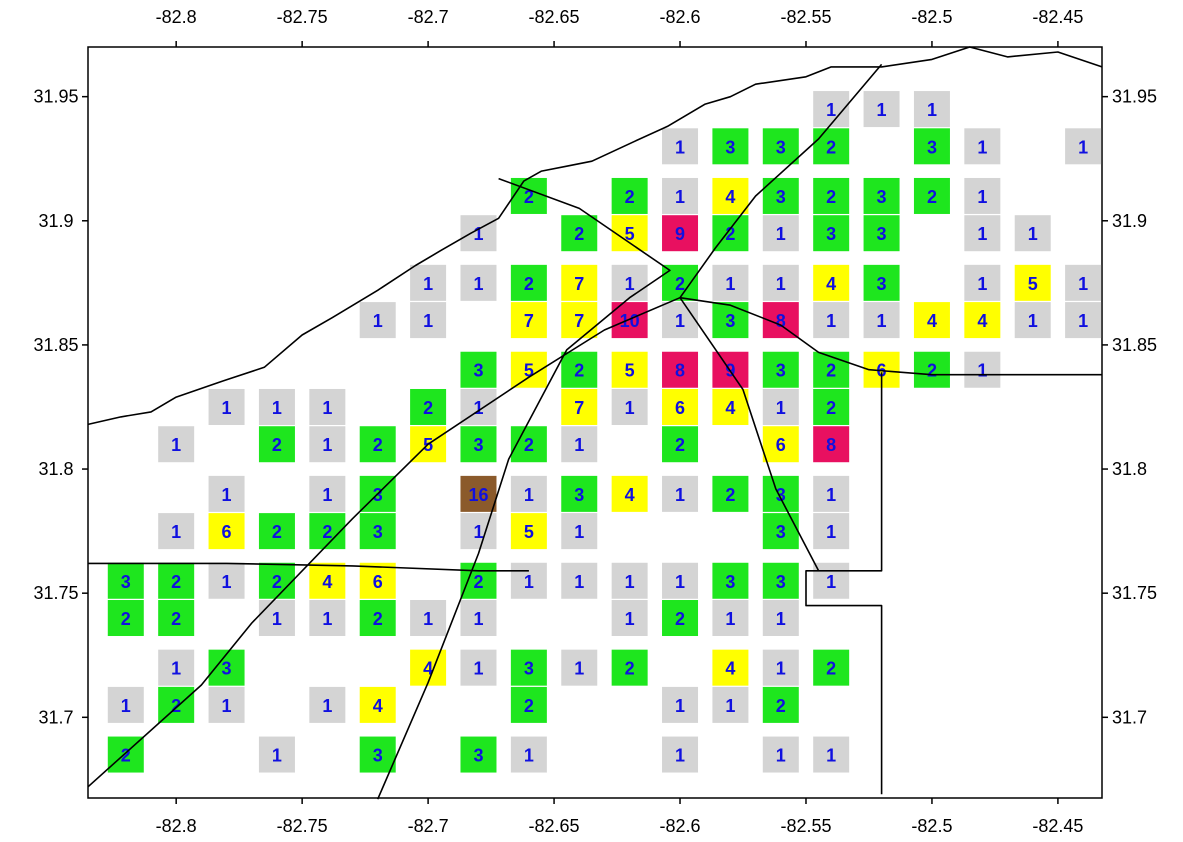 The height and width of the screenshot is (842, 1183). Describe the element at coordinates (931, 826) in the screenshot. I see `x-tick-label: -82.5` at that location.